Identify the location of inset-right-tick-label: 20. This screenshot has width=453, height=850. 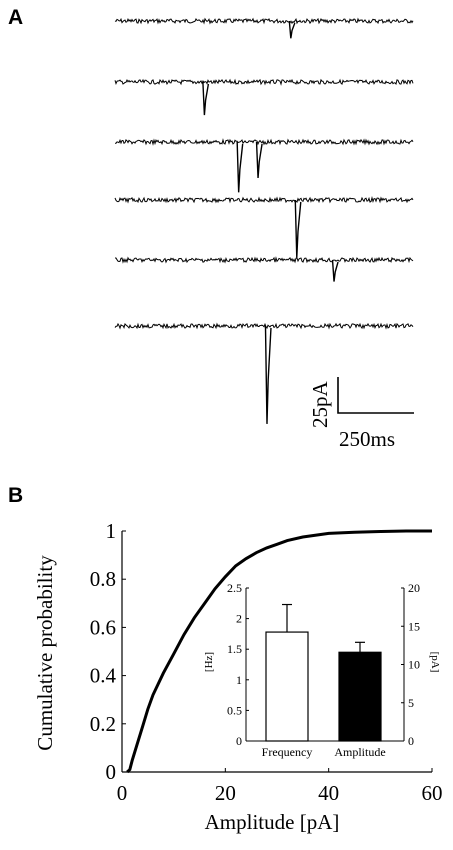
(414, 588).